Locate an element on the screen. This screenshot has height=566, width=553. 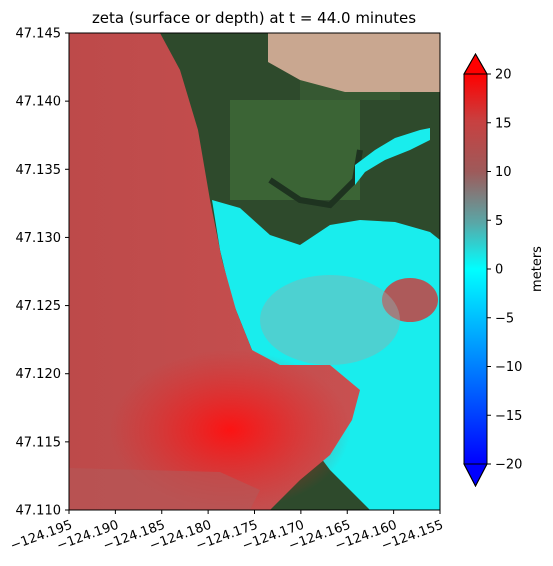
colorbar-ticks: −20 −15 −10 −5 0 5 10 15 20 is located at coordinates (504, 270).